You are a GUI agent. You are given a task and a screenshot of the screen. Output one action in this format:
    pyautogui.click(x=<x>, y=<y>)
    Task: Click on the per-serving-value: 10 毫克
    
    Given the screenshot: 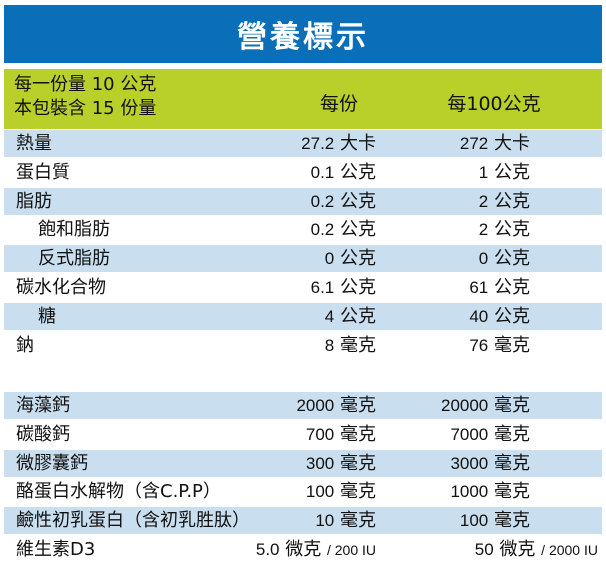 What is the action you would take?
    pyautogui.click(x=345, y=520)
    